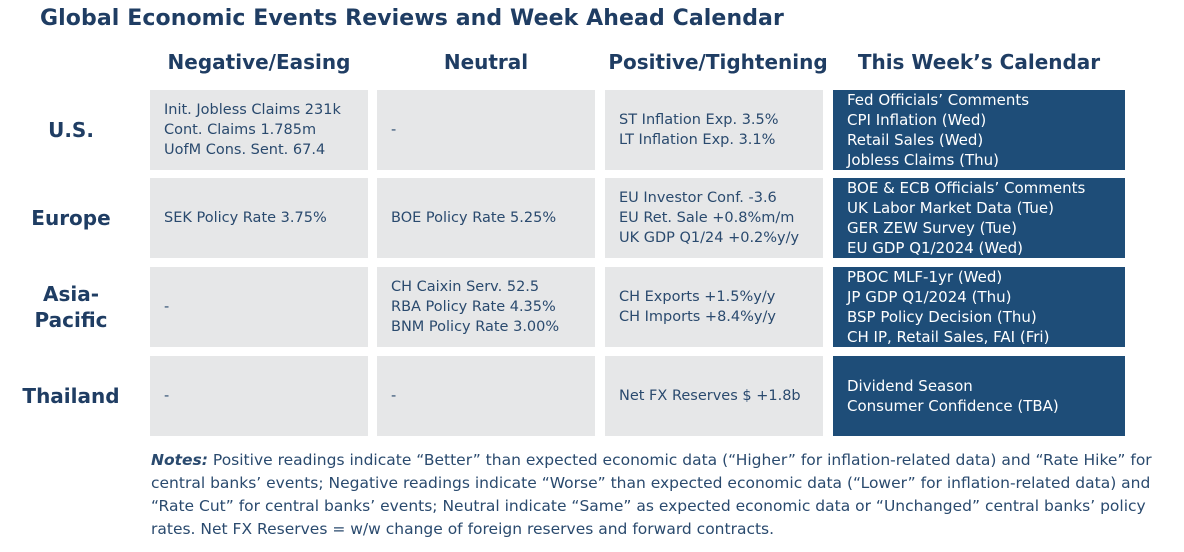 The image size is (1184, 552). I want to click on cell-line: CH Exports +1.5%y/y, so click(697, 297).